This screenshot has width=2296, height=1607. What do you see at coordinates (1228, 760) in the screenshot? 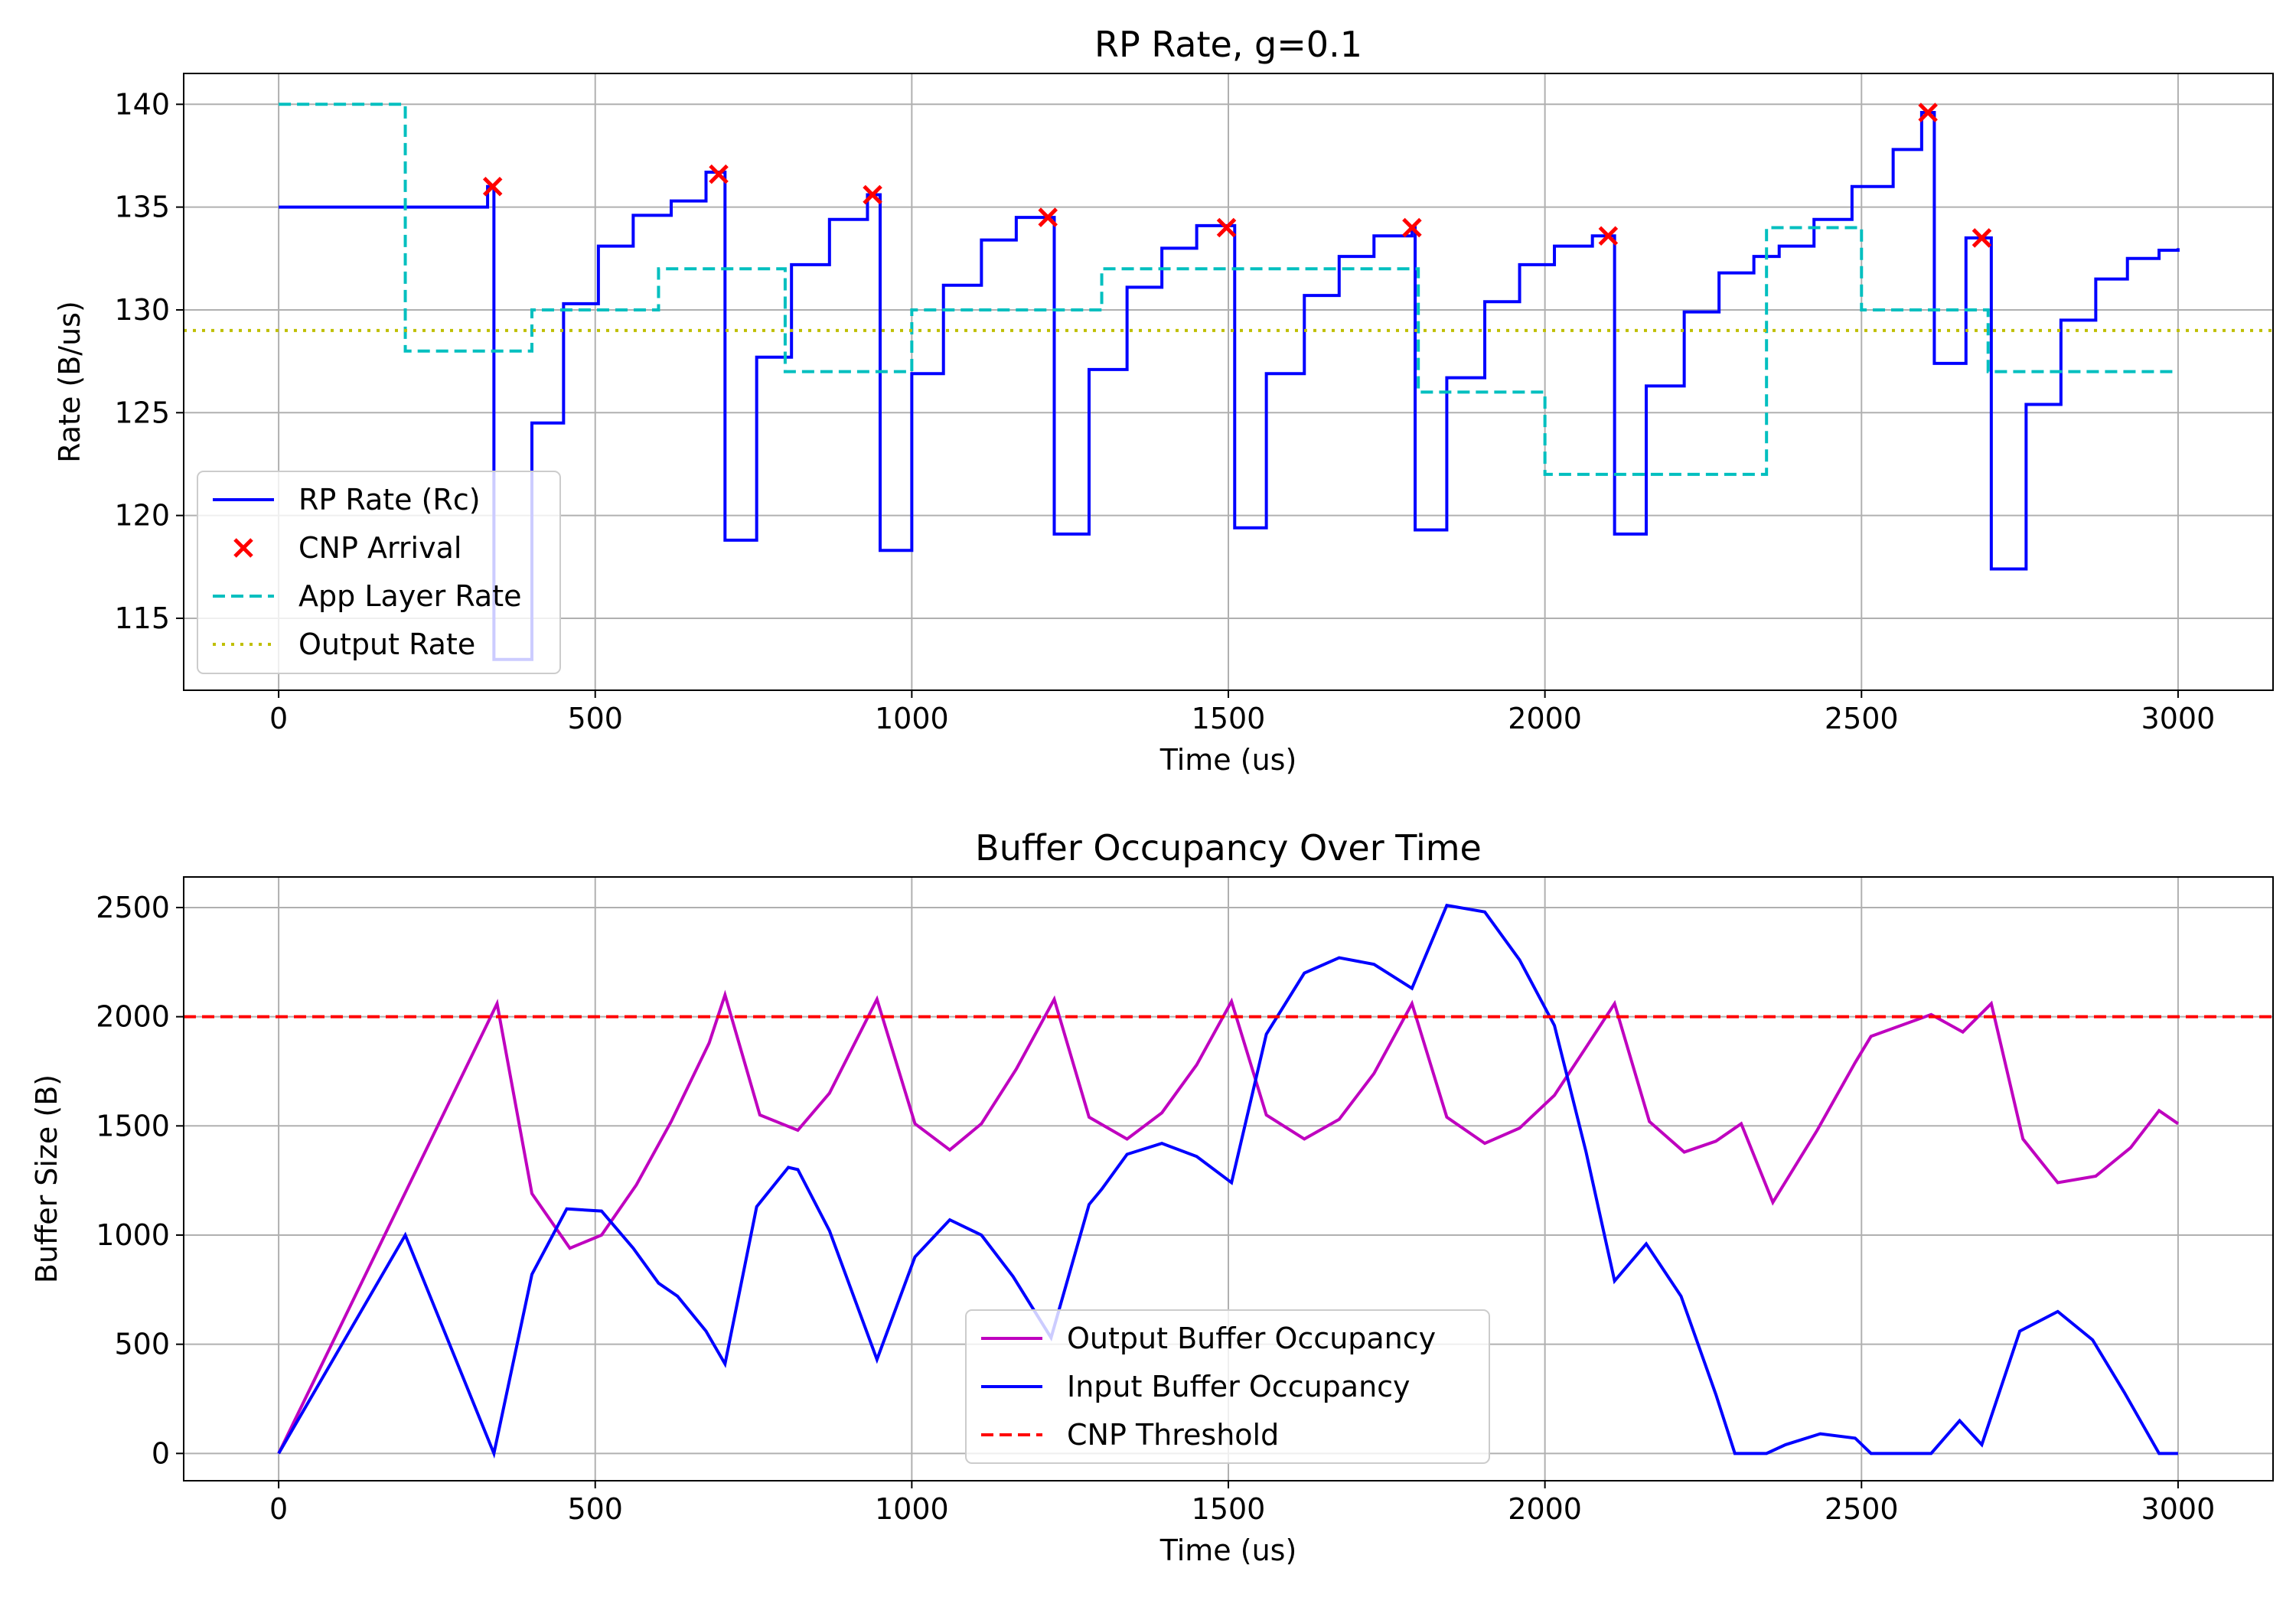
I see `rp-rate-x-axis-label: Time (us)` at bounding box center [1228, 760].